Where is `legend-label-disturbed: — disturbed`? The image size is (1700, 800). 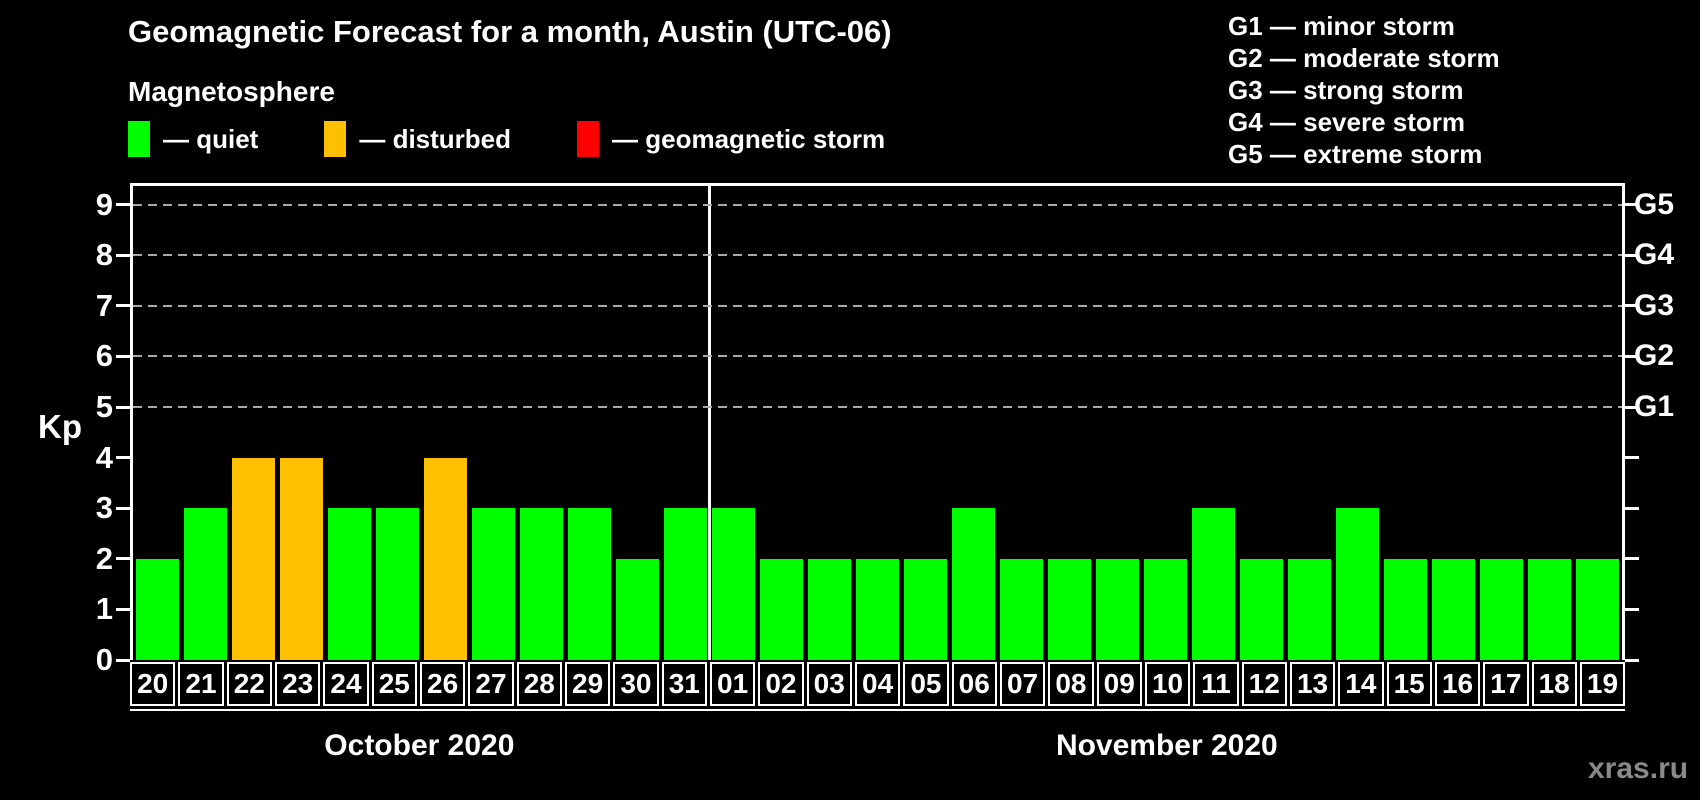 legend-label-disturbed: — disturbed is located at coordinates (435, 138).